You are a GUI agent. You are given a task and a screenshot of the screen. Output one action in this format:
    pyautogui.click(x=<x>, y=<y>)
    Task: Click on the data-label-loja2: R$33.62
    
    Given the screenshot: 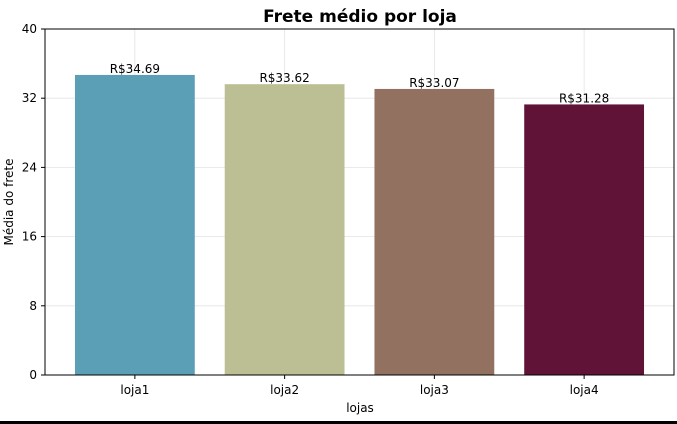 What is the action you would take?
    pyautogui.click(x=284, y=78)
    